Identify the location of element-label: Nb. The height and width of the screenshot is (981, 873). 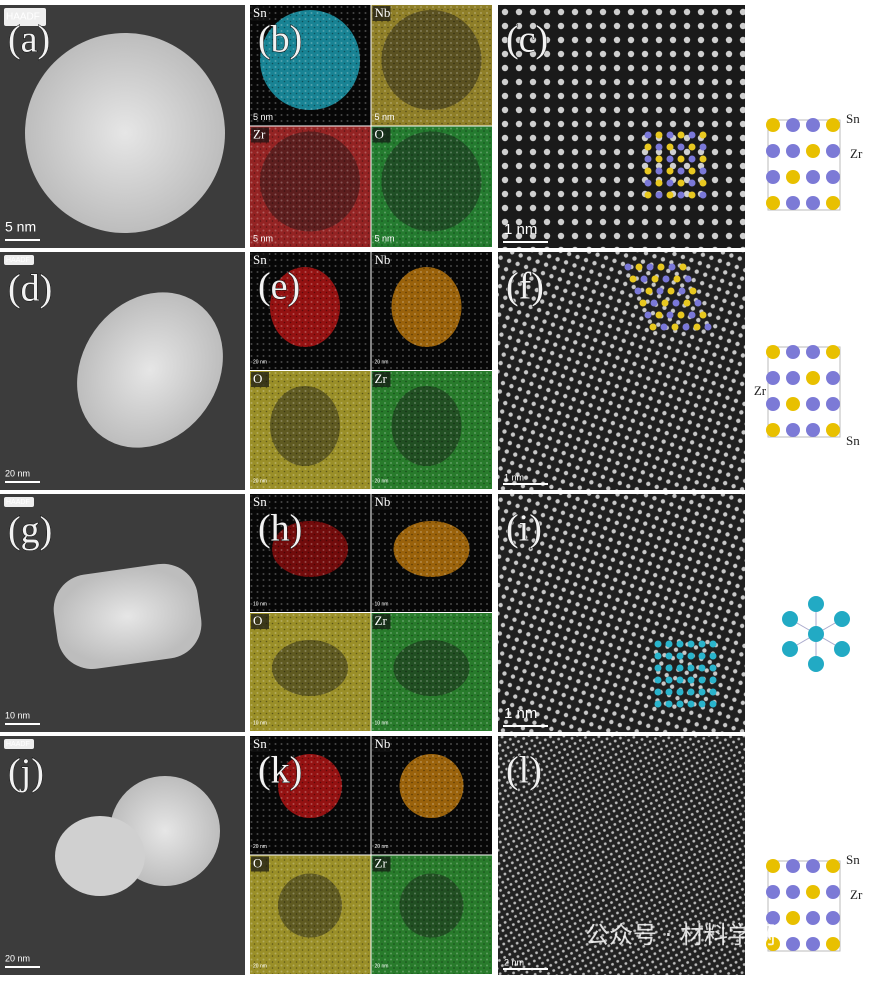
(383, 501).